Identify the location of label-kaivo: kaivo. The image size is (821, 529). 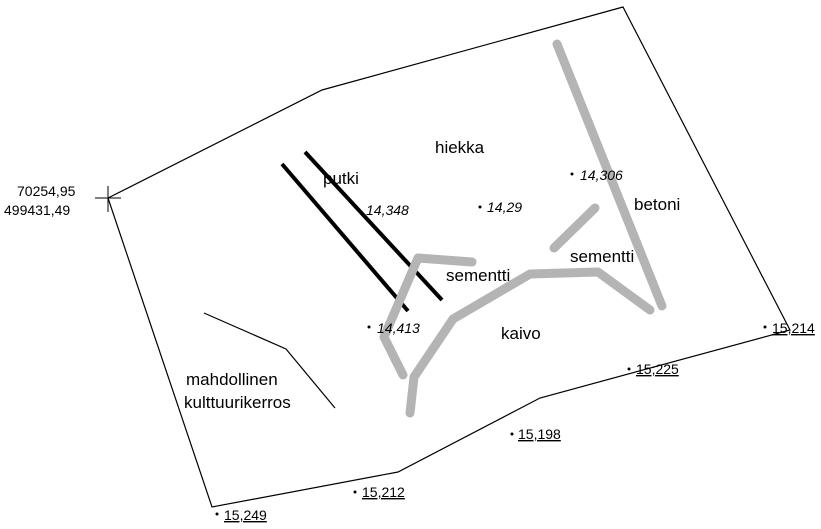
(521, 333).